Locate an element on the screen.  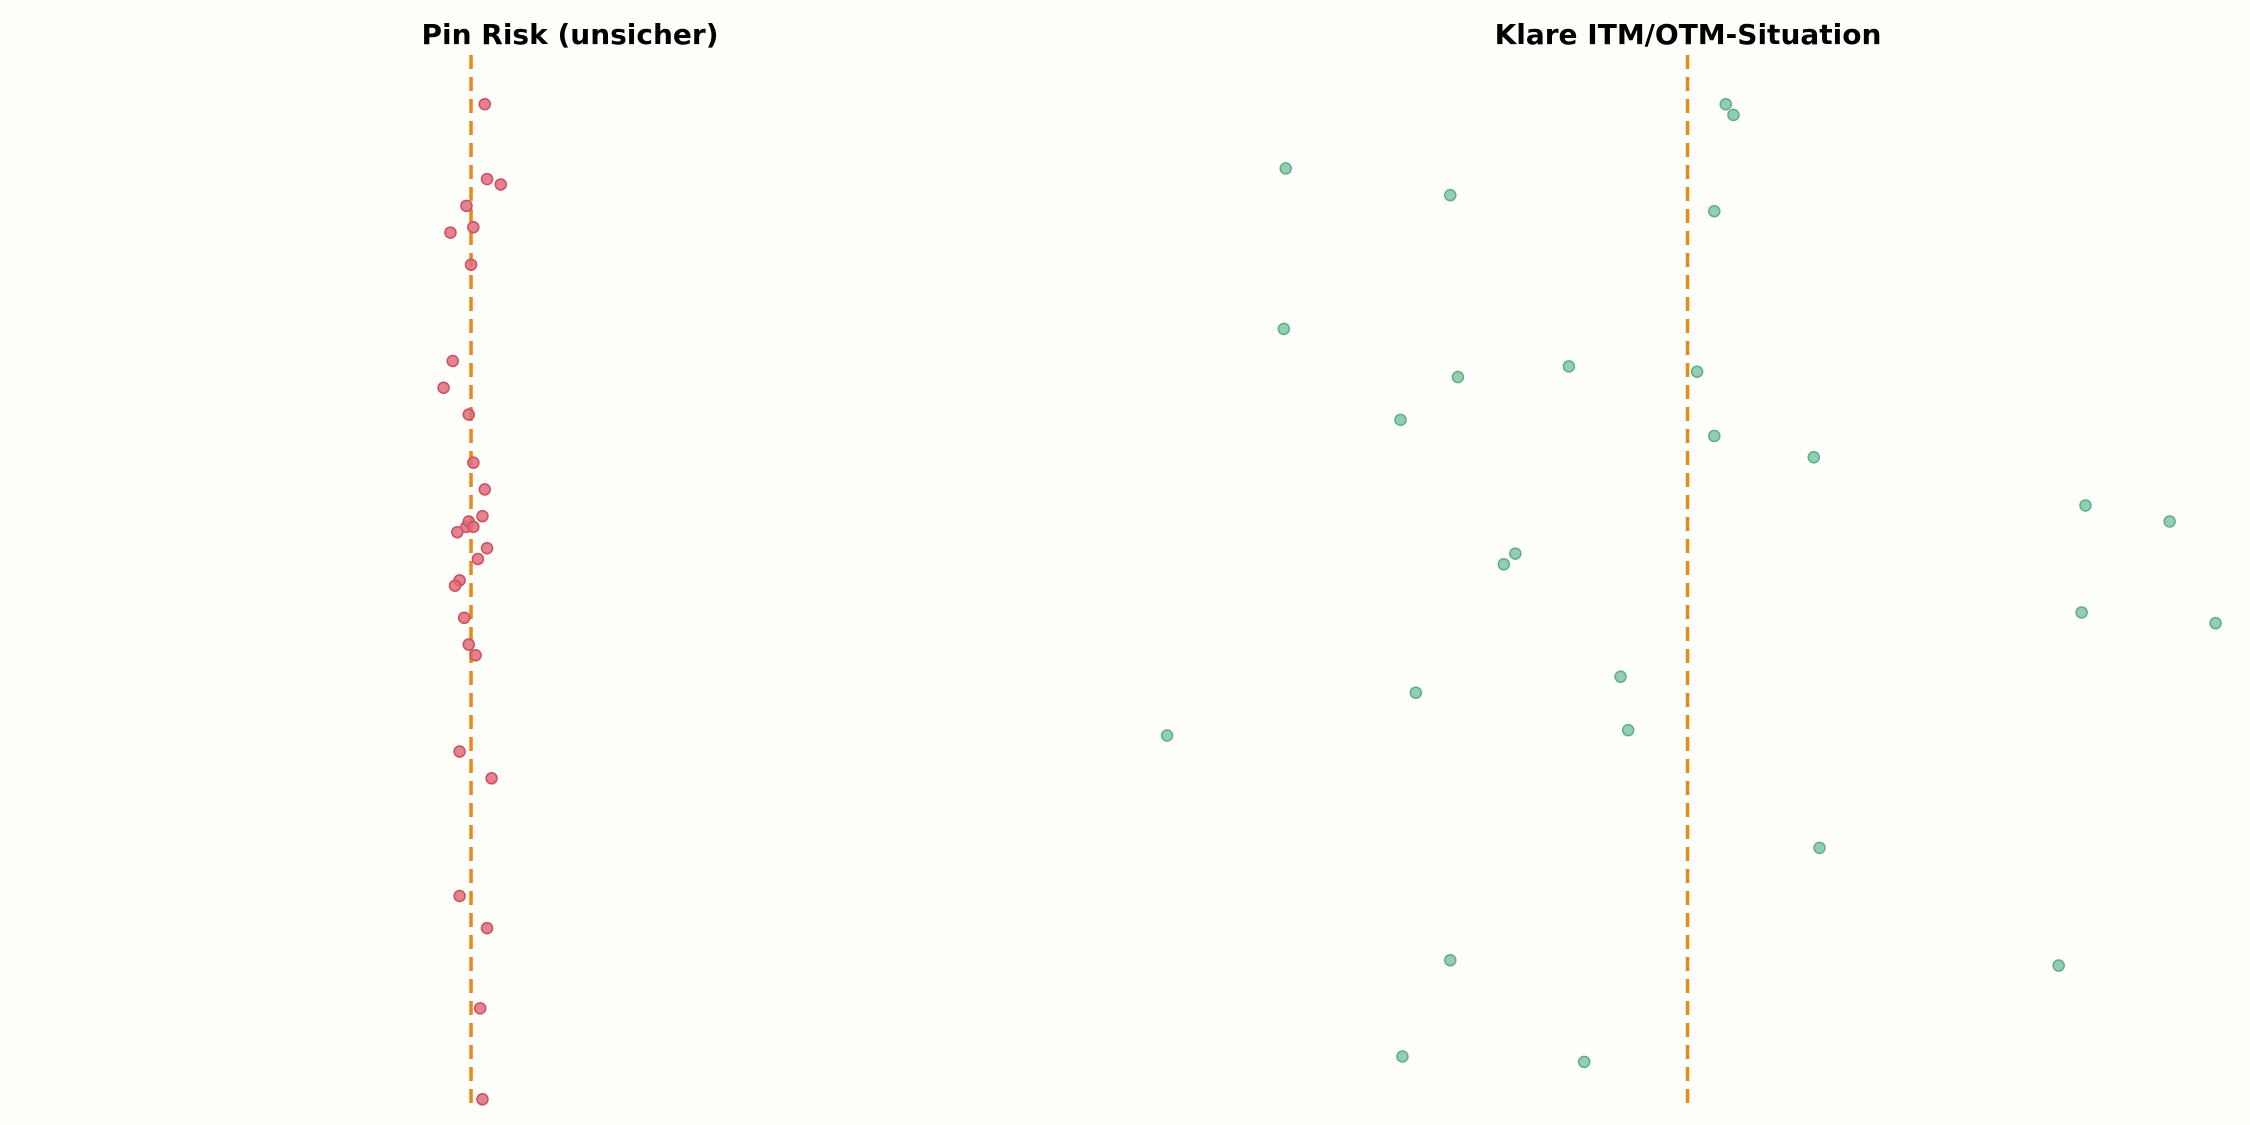
pin-risk-points is located at coordinates (472, 601).